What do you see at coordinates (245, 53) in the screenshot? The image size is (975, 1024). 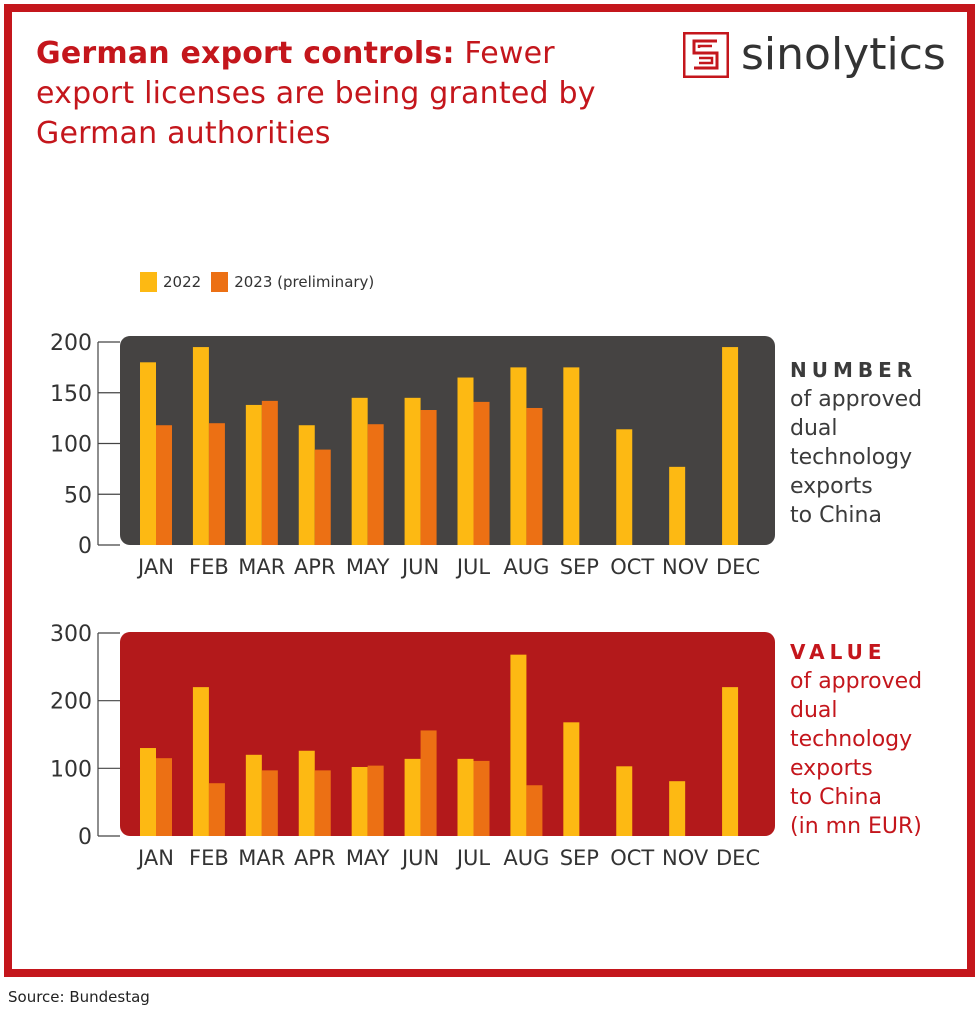 I see `title-bold: German export controls:` at bounding box center [245, 53].